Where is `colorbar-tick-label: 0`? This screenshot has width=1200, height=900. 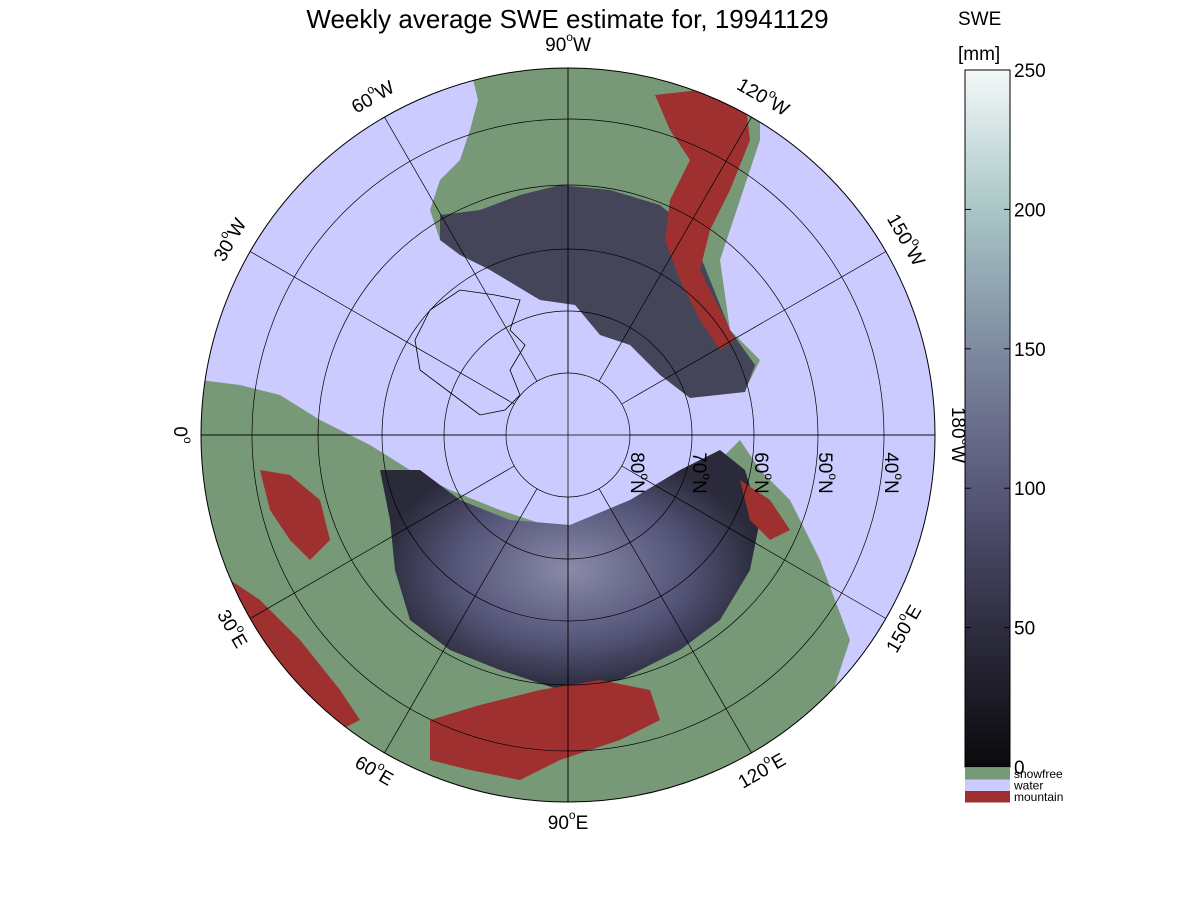 colorbar-tick-label: 0 is located at coordinates (1019, 768).